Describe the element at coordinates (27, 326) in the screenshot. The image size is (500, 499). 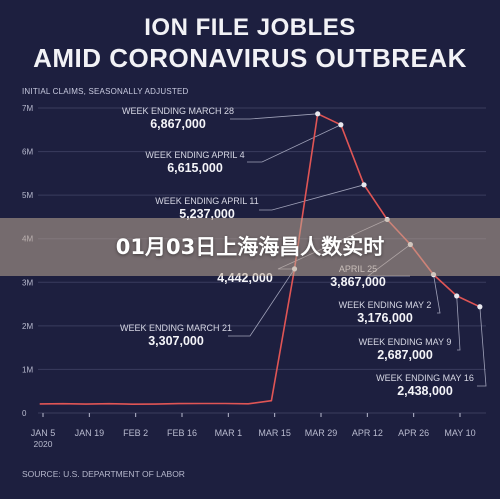
I see `y-tick-label: 2M` at that location.